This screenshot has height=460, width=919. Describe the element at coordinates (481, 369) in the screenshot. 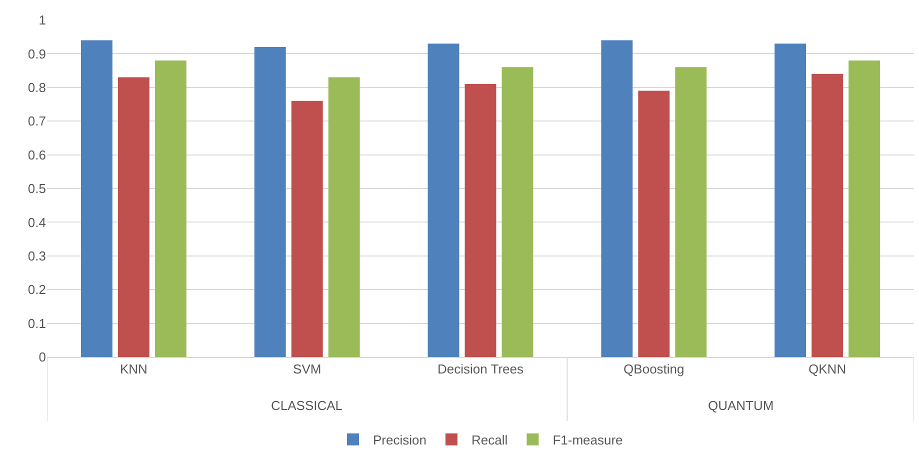

I see `x-tick-label: Decision Trees` at that location.